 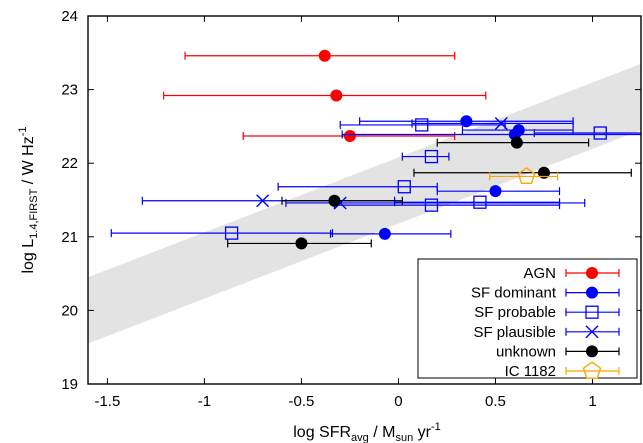 I want to click on legend-item: unknown, so click(x=558, y=351).